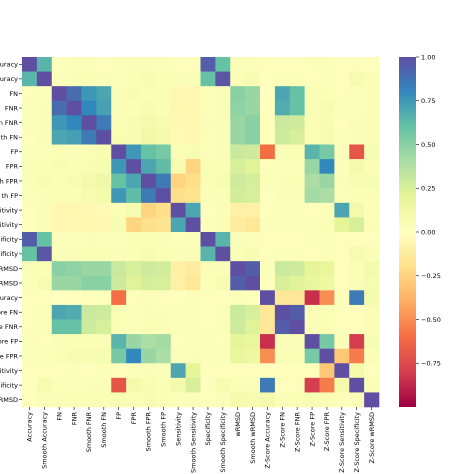 This screenshot has height=474, width=474. Describe the element at coordinates (407, 232) in the screenshot. I see `colorbar` at that location.